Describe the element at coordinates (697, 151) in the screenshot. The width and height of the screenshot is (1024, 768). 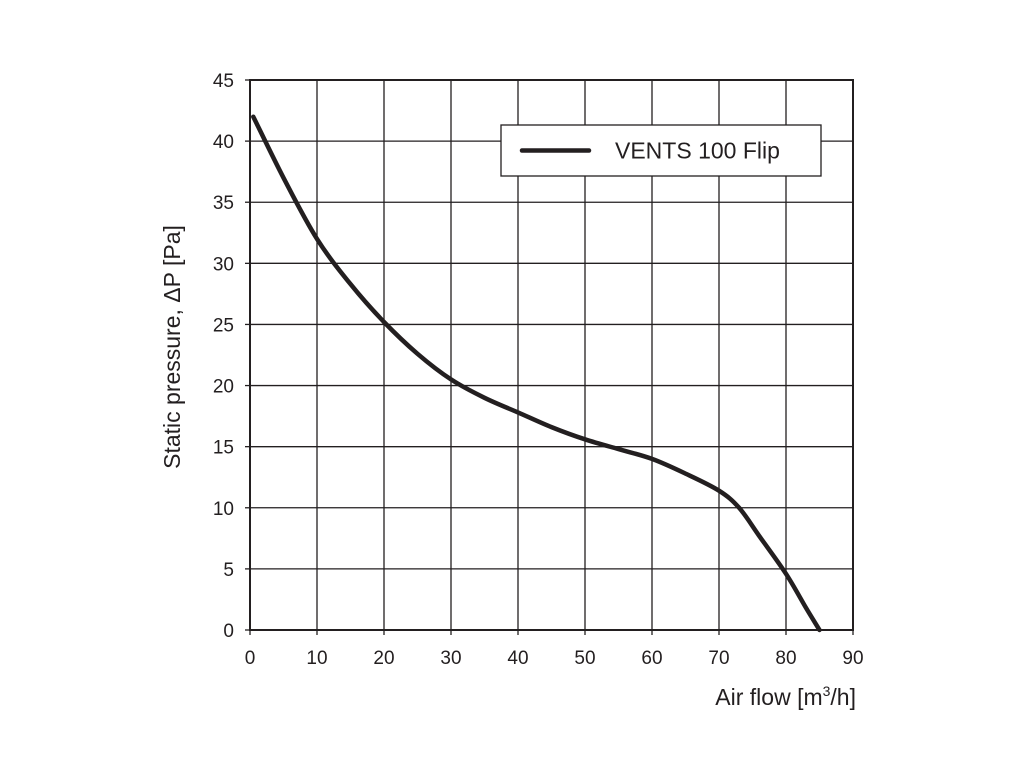
I see `legend-label: VENTS 100 Flip` at that location.